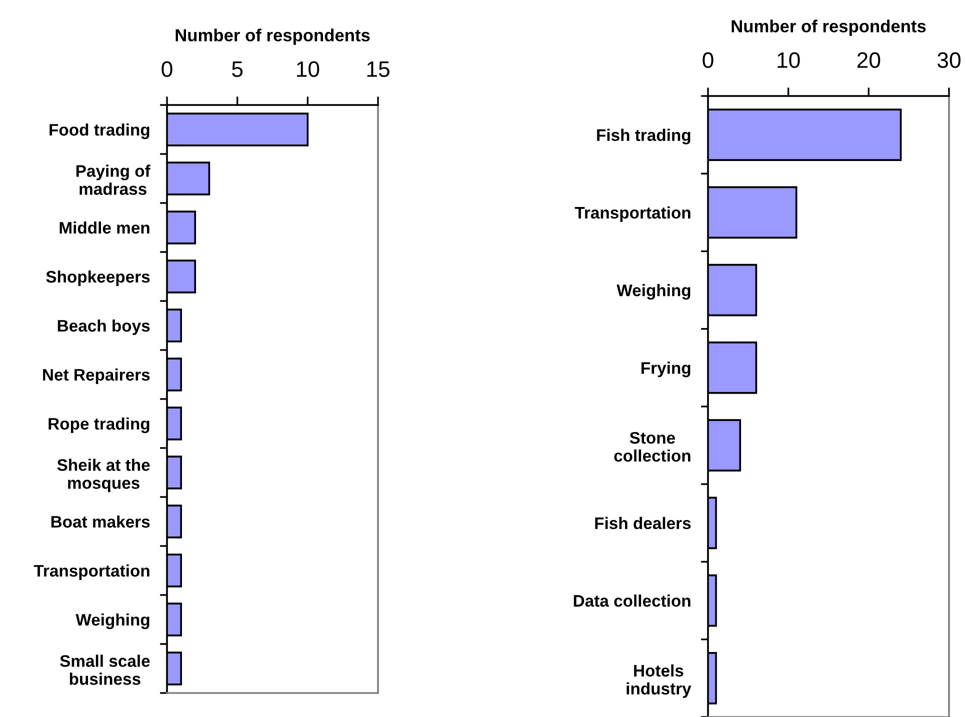  What do you see at coordinates (105, 227) in the screenshot?
I see `y-tick-label: Middle men` at bounding box center [105, 227].